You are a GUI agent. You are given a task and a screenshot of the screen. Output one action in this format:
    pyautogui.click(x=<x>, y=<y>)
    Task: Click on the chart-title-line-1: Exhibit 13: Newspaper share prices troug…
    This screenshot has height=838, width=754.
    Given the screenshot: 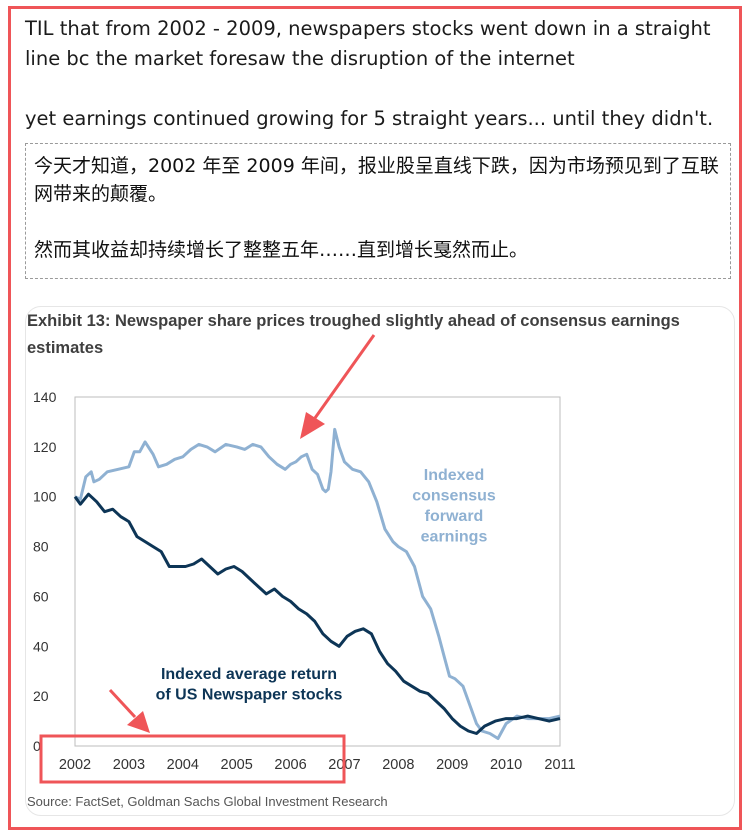 What is the action you would take?
    pyautogui.click(x=353, y=321)
    